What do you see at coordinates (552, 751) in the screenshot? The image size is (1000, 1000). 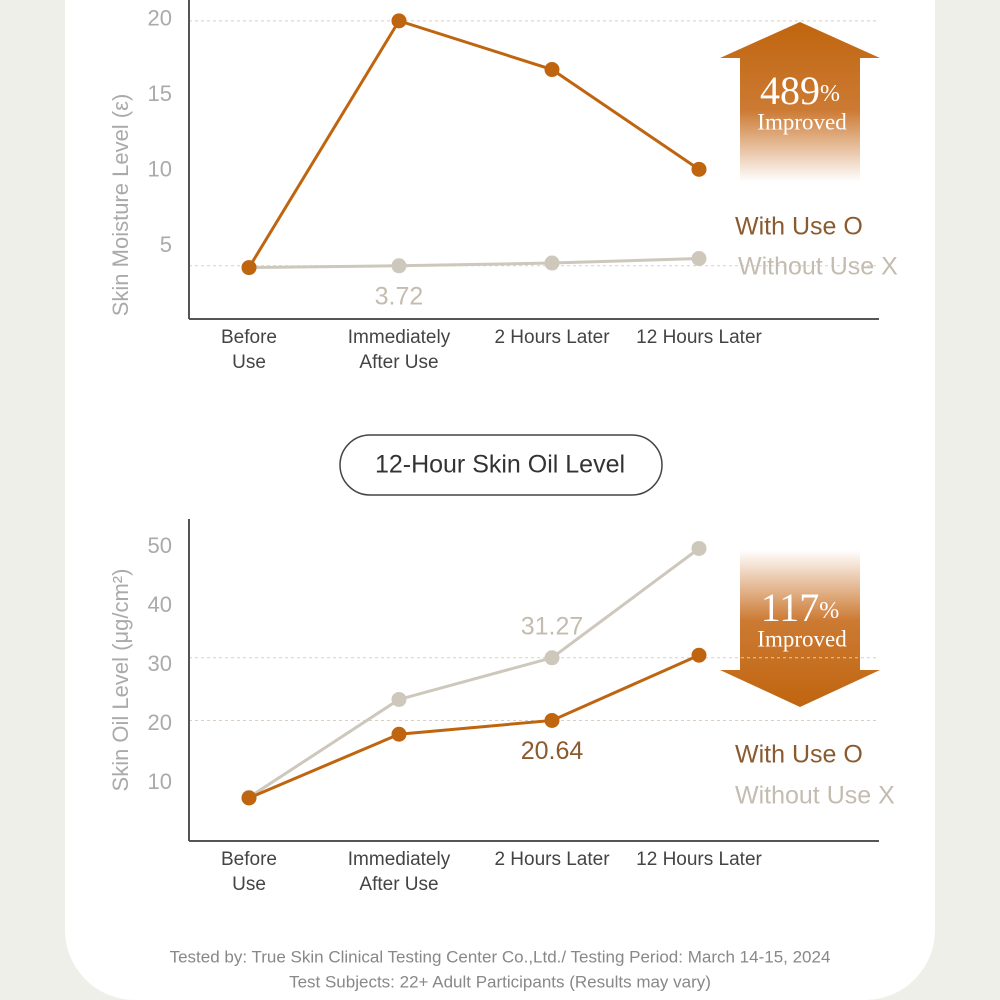 I see `value-label: 20.64` at bounding box center [552, 751].